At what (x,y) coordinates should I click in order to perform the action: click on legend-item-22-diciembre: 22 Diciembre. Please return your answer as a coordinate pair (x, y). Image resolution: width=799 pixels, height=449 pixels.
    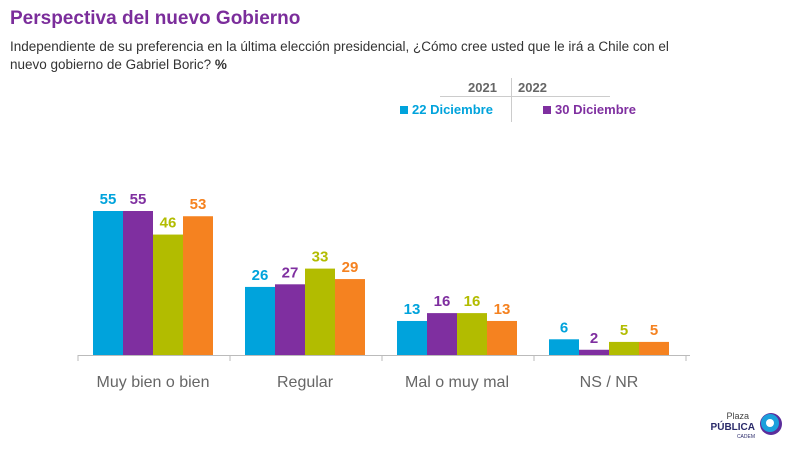
    Looking at the image, I should click on (446, 109).